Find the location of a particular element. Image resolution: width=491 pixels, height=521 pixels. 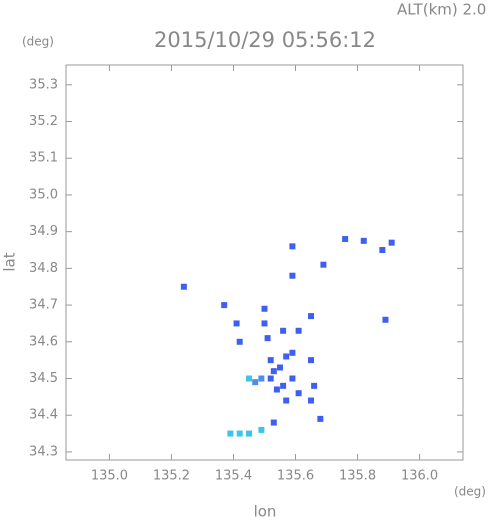

y-tick-label: 35.0 is located at coordinates (43, 194).